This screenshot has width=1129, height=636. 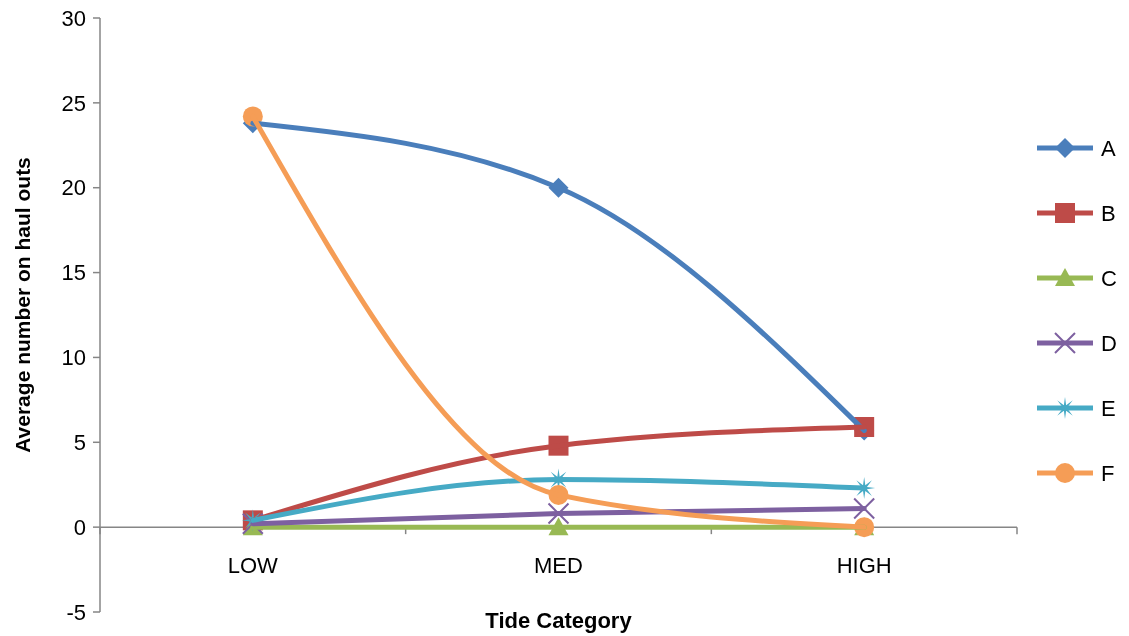 What do you see at coordinates (73, 18) in the screenshot?
I see `y-tick-label: 30` at bounding box center [73, 18].